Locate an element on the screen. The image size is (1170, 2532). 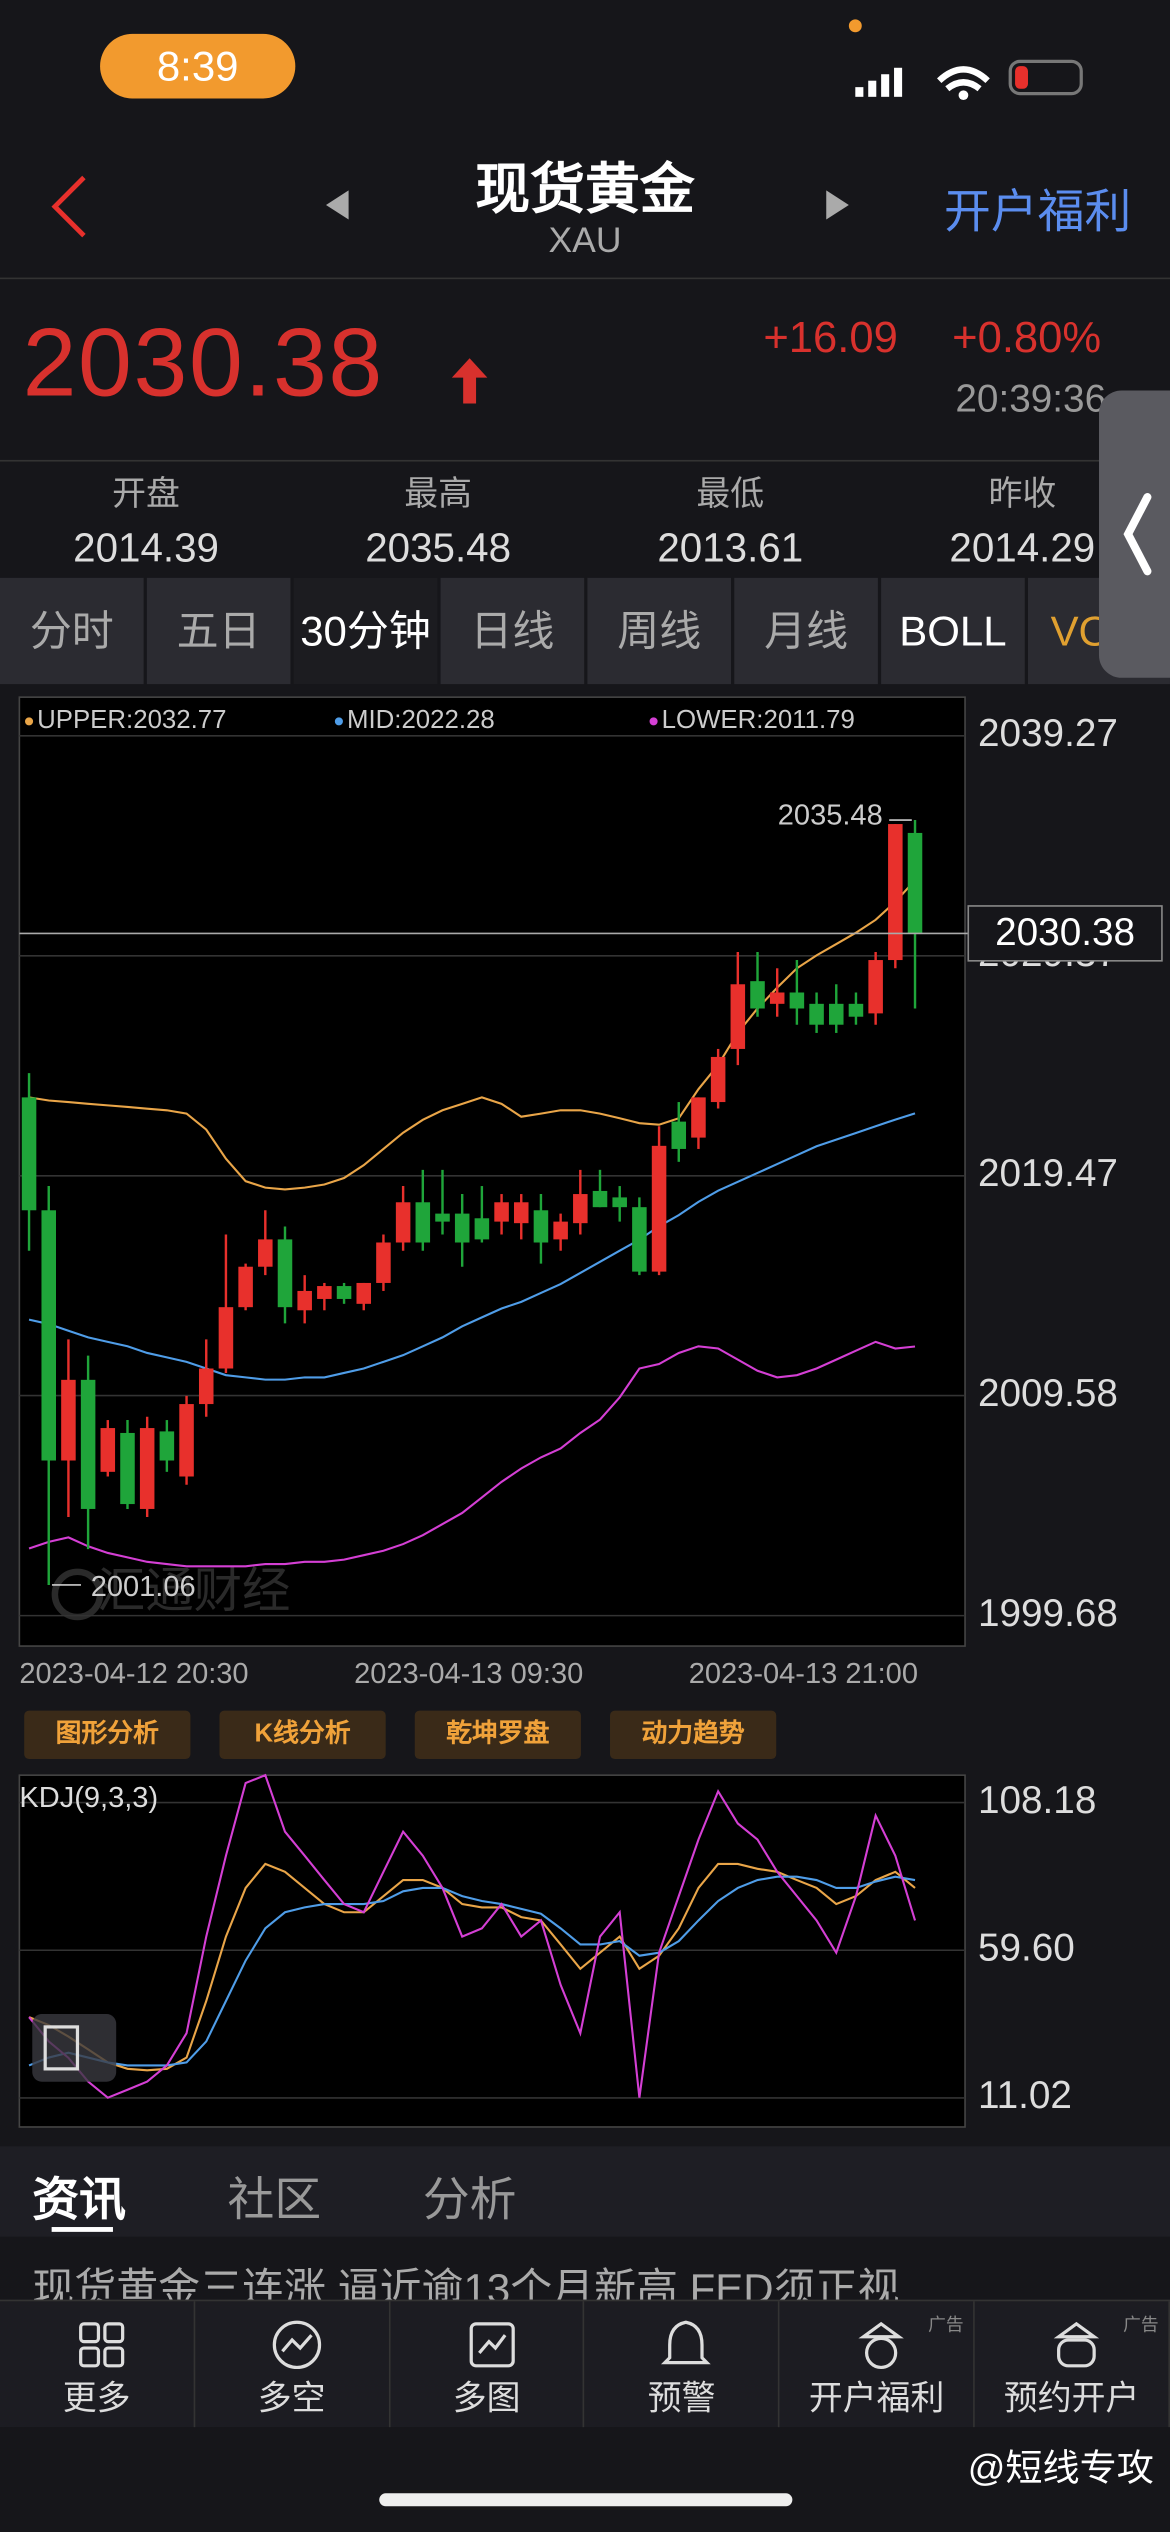
x-tick-label: 2023-04-13 21:00 is located at coordinates (803, 1674).